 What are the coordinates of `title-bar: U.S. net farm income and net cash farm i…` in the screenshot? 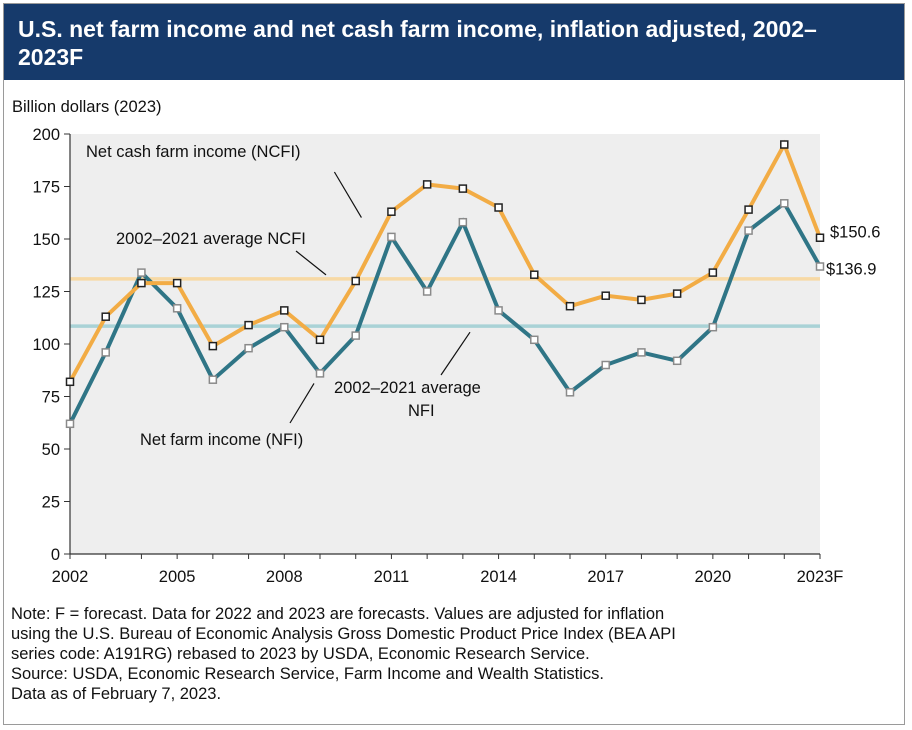 It's located at (454, 42).